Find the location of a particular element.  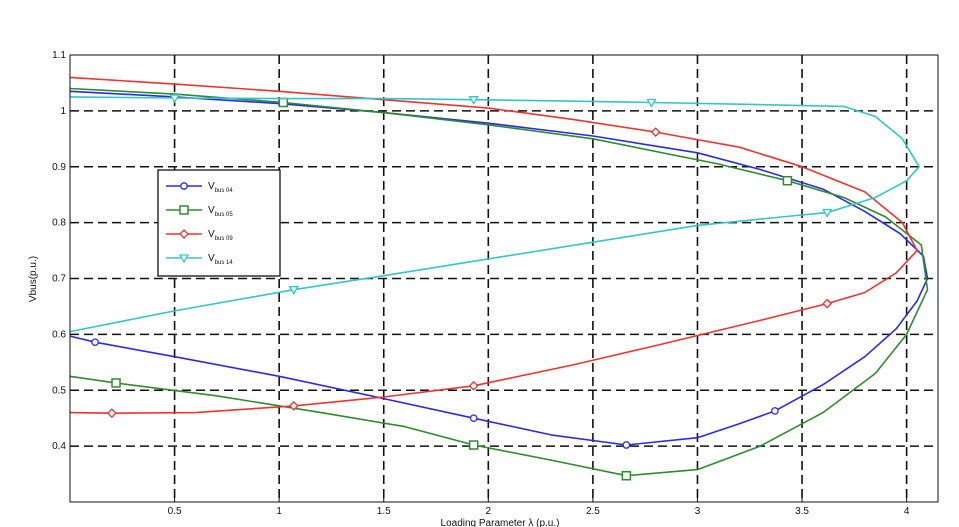

legend-label: Vbus 09 is located at coordinates (220, 235).